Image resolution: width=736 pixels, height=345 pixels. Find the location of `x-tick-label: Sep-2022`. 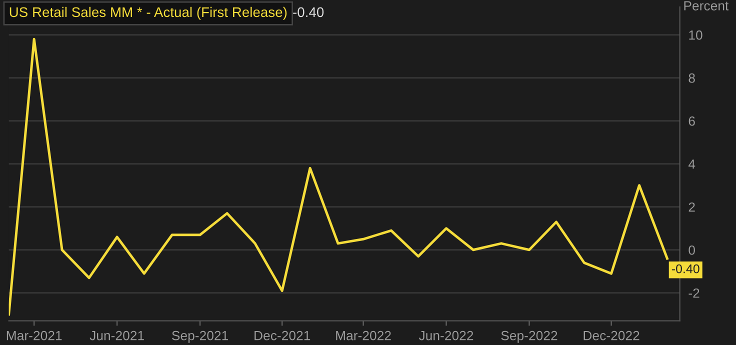

x-tick-label: Sep-2022 is located at coordinates (529, 336).